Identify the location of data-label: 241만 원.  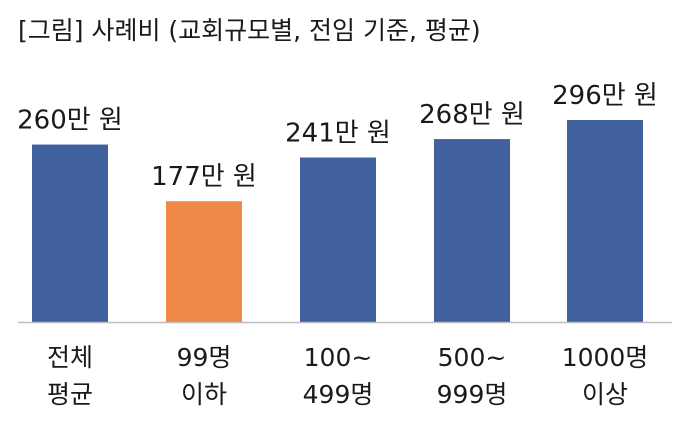
(338, 134).